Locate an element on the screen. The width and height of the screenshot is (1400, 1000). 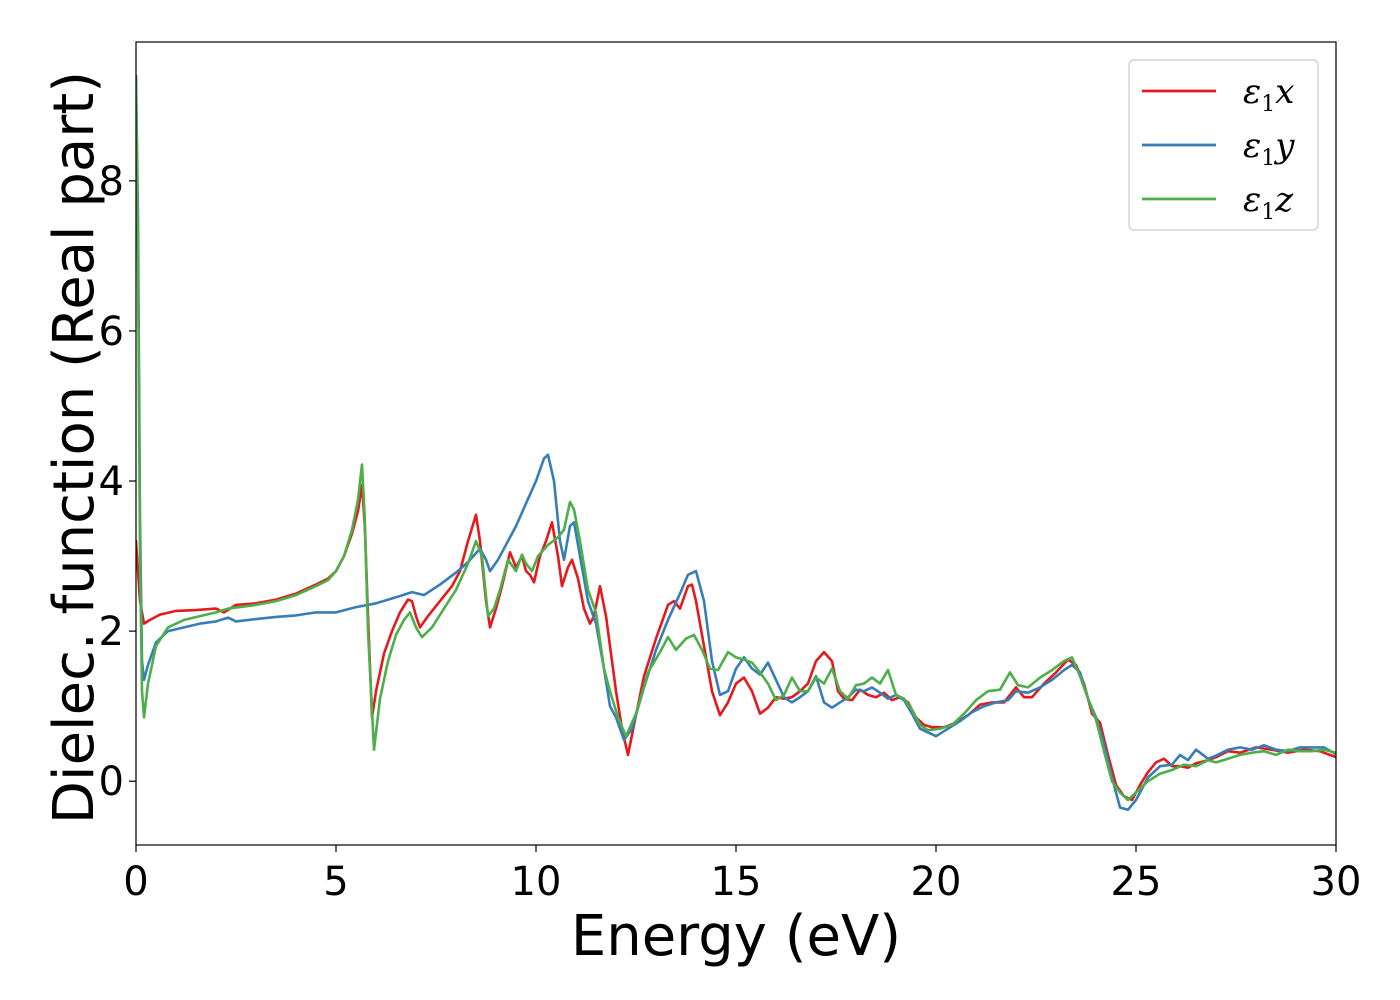
legend-label-z: ε1z is located at coordinates (1268, 202).